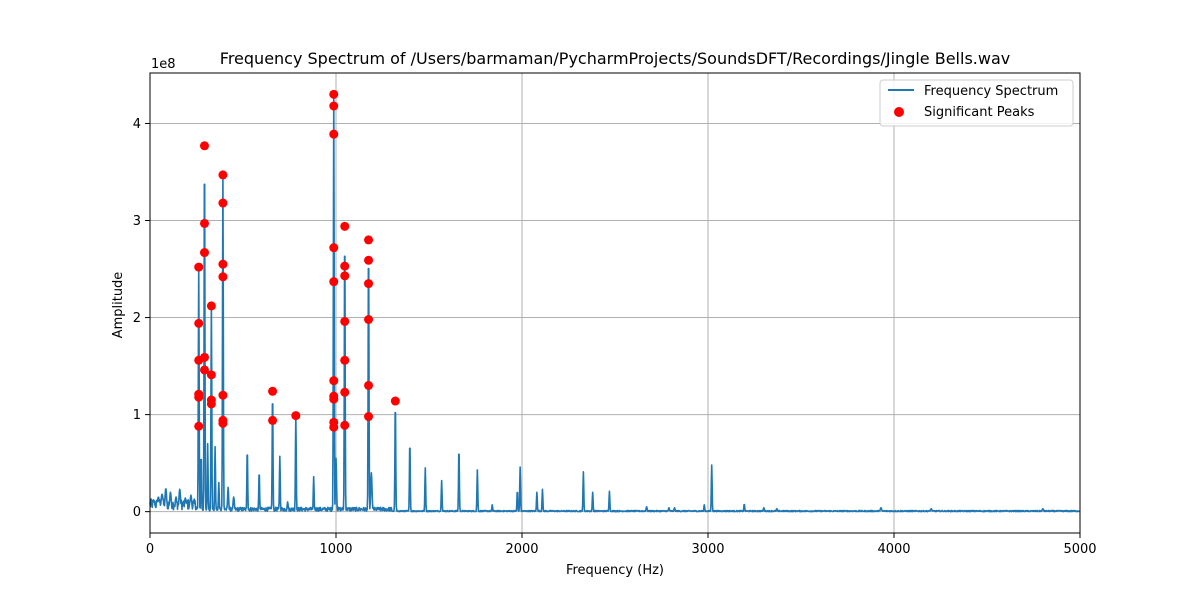 Image resolution: width=1200 pixels, height=604 pixels. Describe the element at coordinates (118, 305) in the screenshot. I see `y-axis-label: Amplitude` at that location.